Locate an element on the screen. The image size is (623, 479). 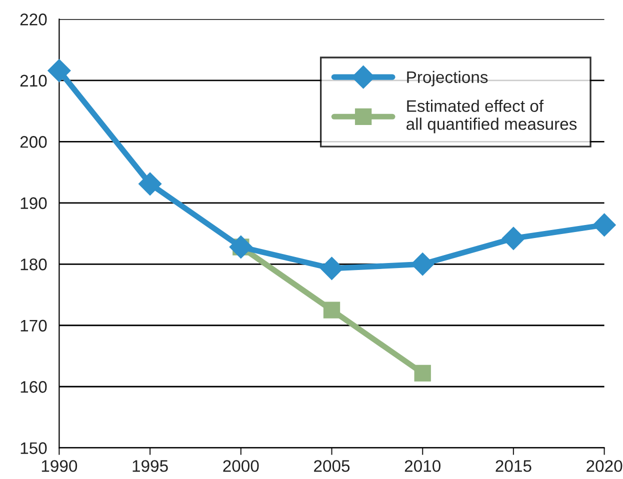
y-tick-label: 150 is located at coordinates (33, 448).